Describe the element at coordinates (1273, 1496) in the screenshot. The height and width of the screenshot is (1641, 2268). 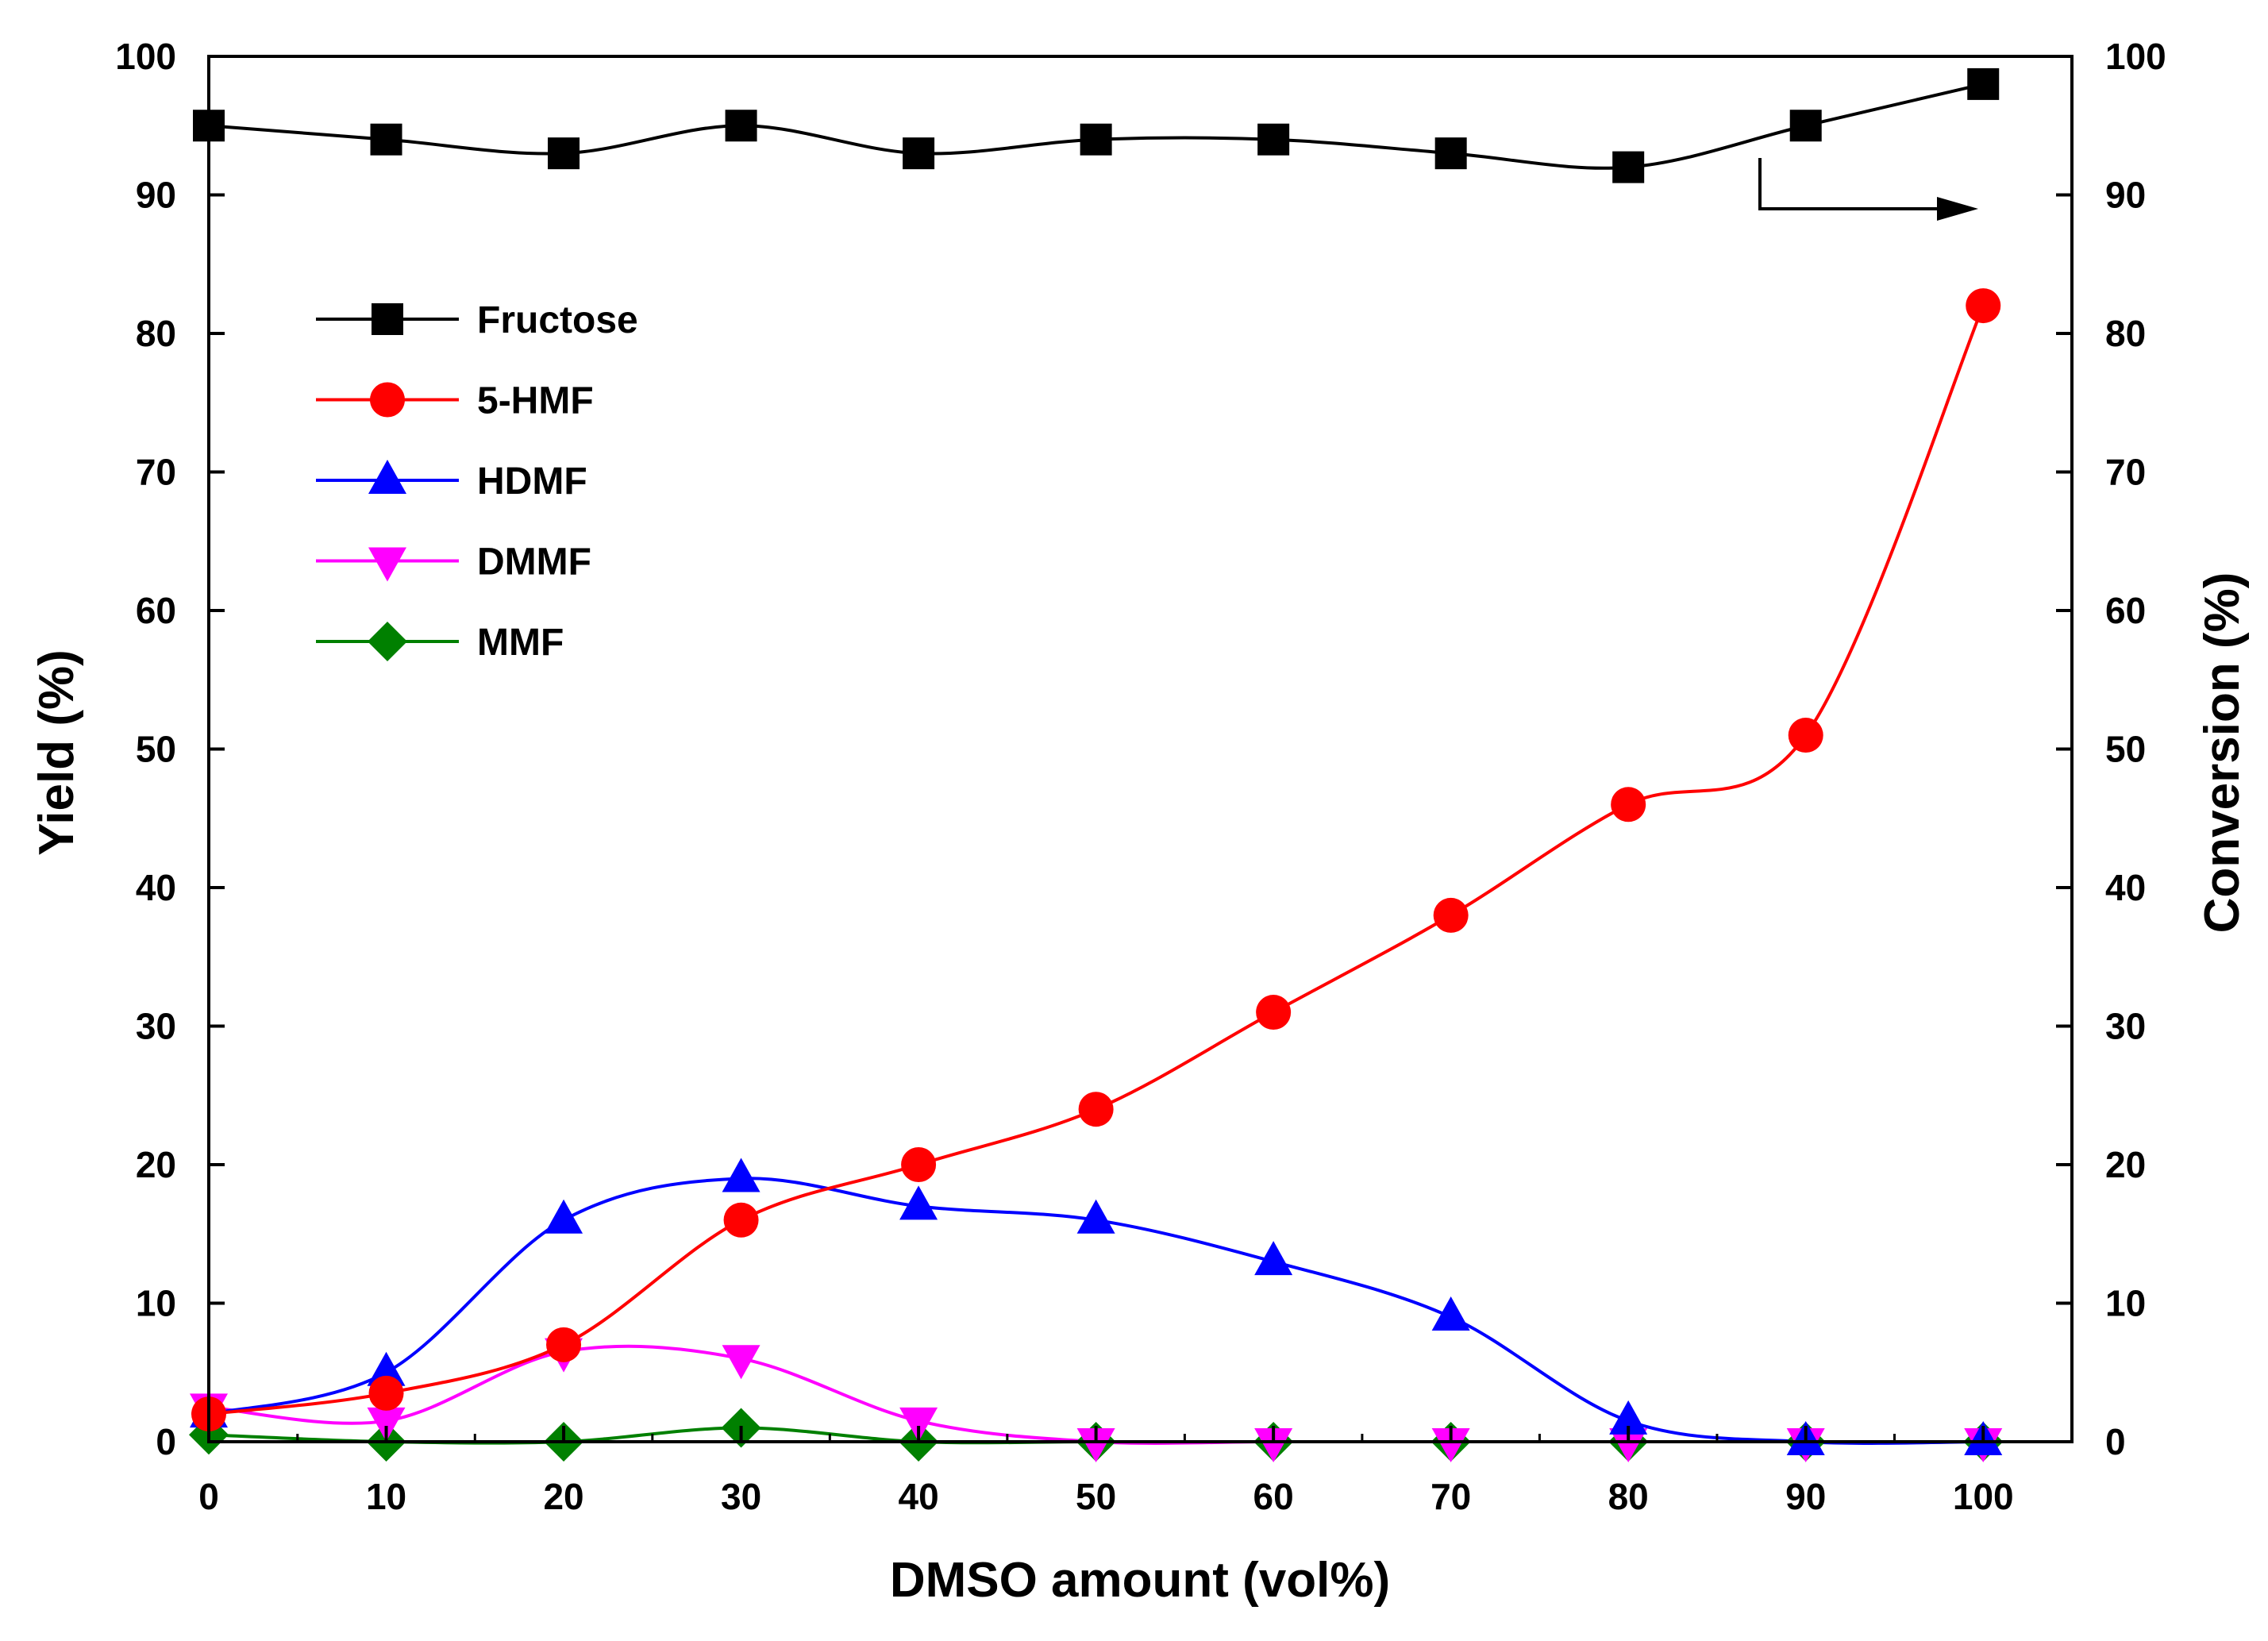
I see `x-tick-label-60: 60` at that location.